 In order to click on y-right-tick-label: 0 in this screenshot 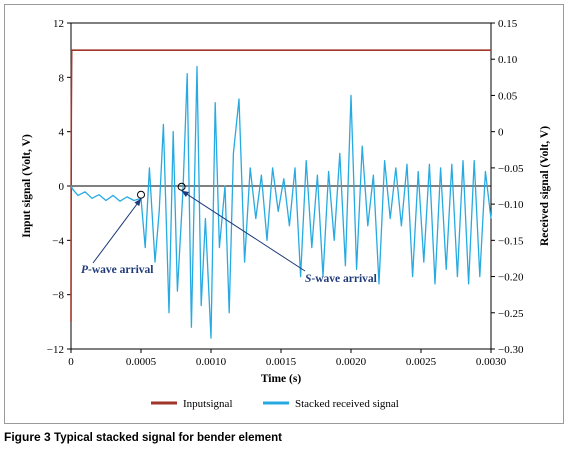, I will do `click(501, 133)`.